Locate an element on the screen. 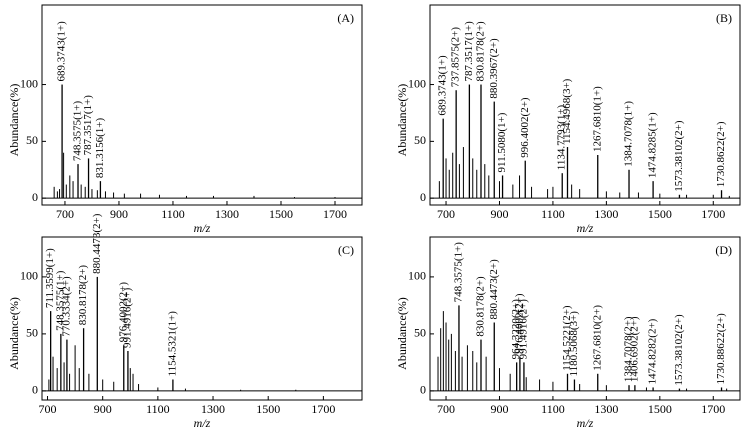  peak-label: 964.3220(2+) is located at coordinates (516, 329).